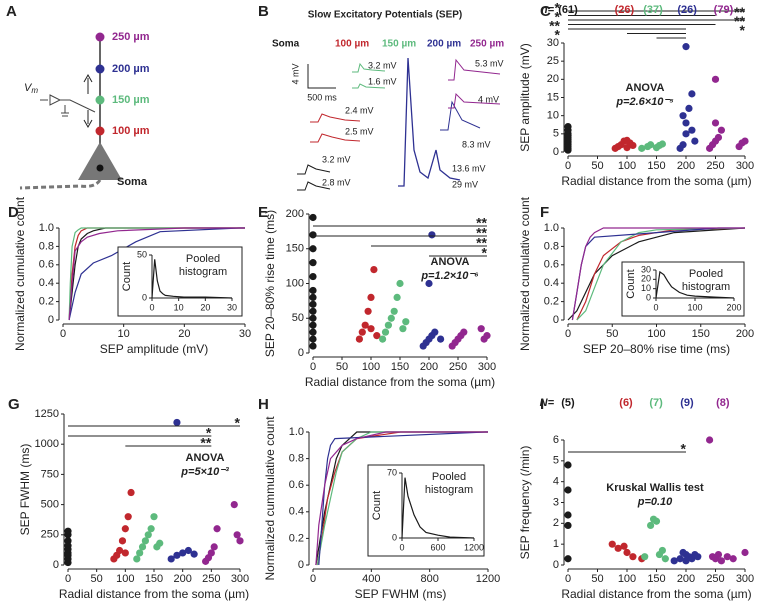  Describe the element at coordinates (245, 334) in the screenshot. I see `x-tick-label: 30` at that location.